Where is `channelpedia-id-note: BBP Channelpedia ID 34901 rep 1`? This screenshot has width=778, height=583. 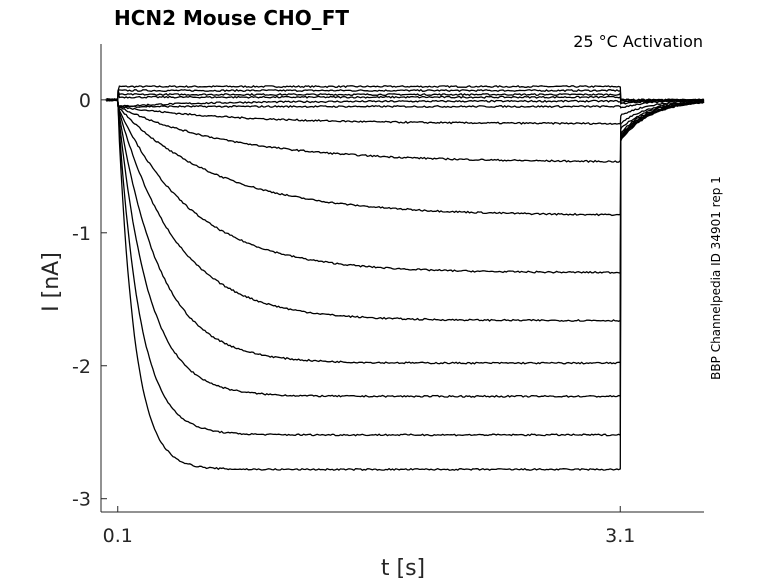
channelpedia-id-note: BBP Channelpedia ID 34901 rep 1 is located at coordinates (716, 278).